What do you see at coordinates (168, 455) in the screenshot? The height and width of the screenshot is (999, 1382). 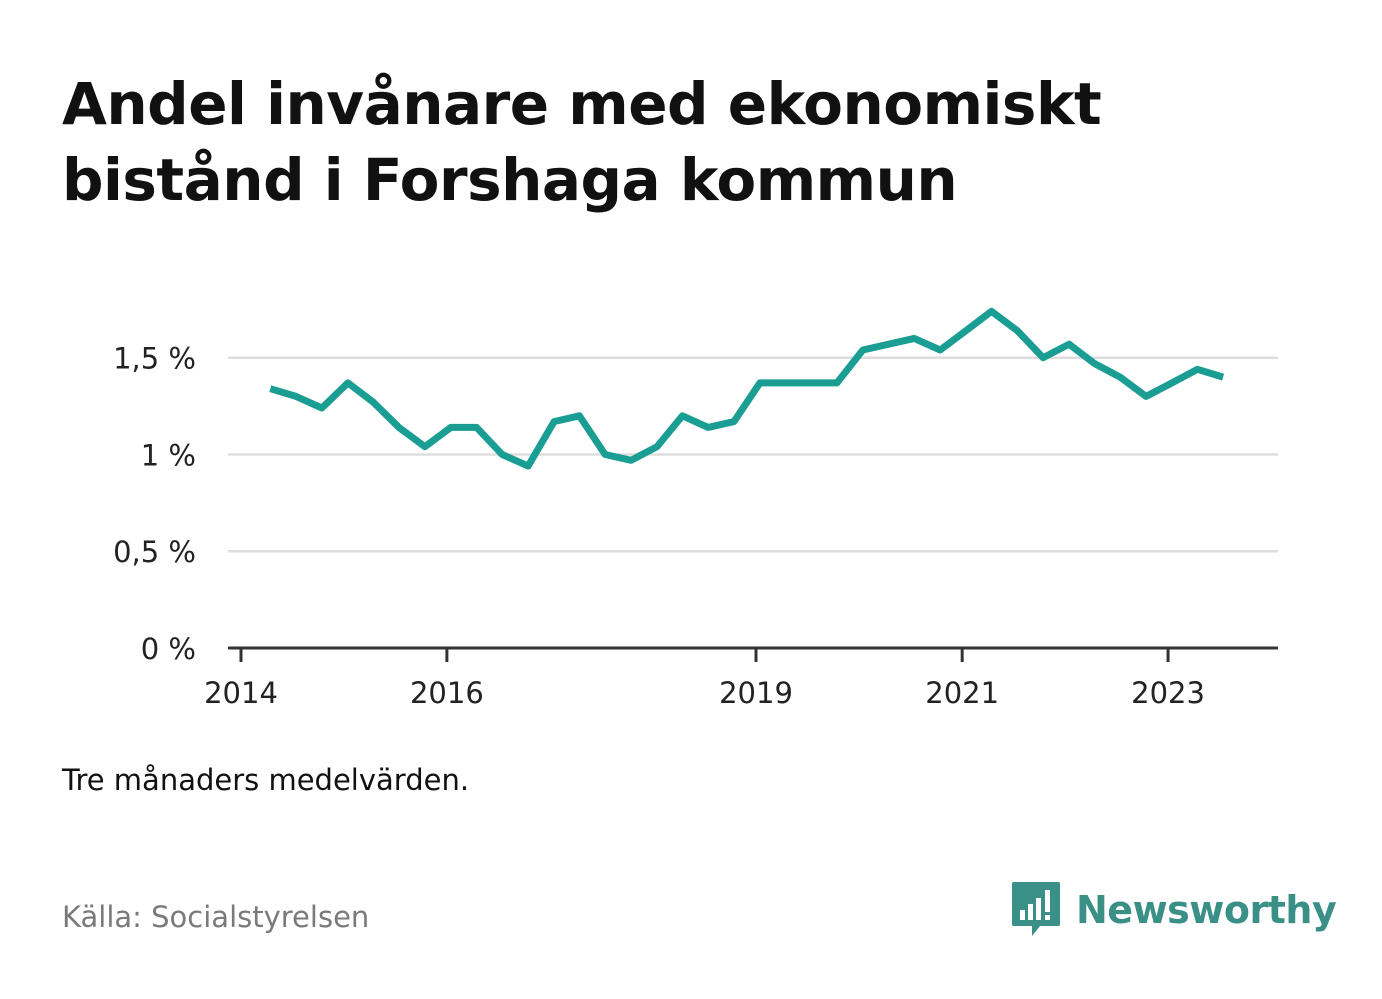 I see `y-tick-label: 1 %` at bounding box center [168, 455].